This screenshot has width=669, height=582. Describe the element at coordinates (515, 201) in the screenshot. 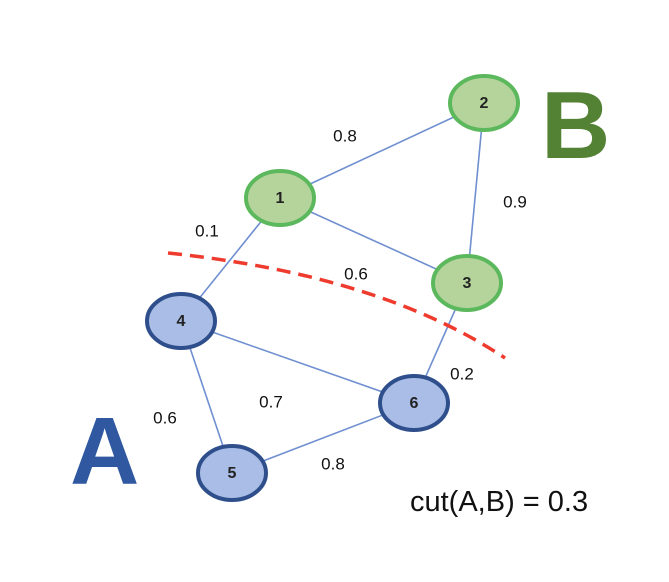

I see `edge-weight-2-3: 0.9` at that location.